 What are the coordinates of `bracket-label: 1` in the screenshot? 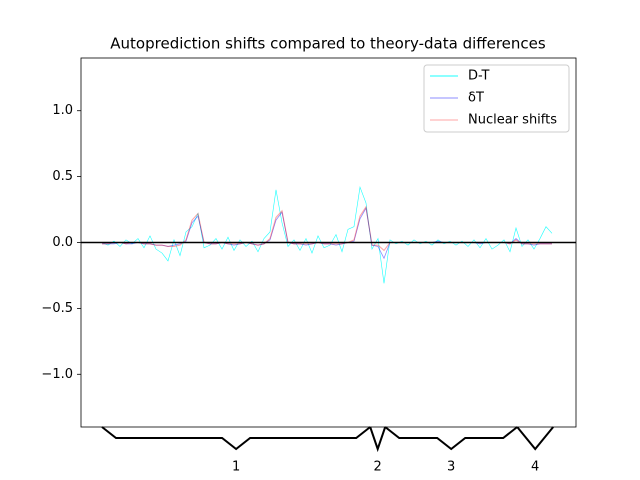 It's located at (236, 467).